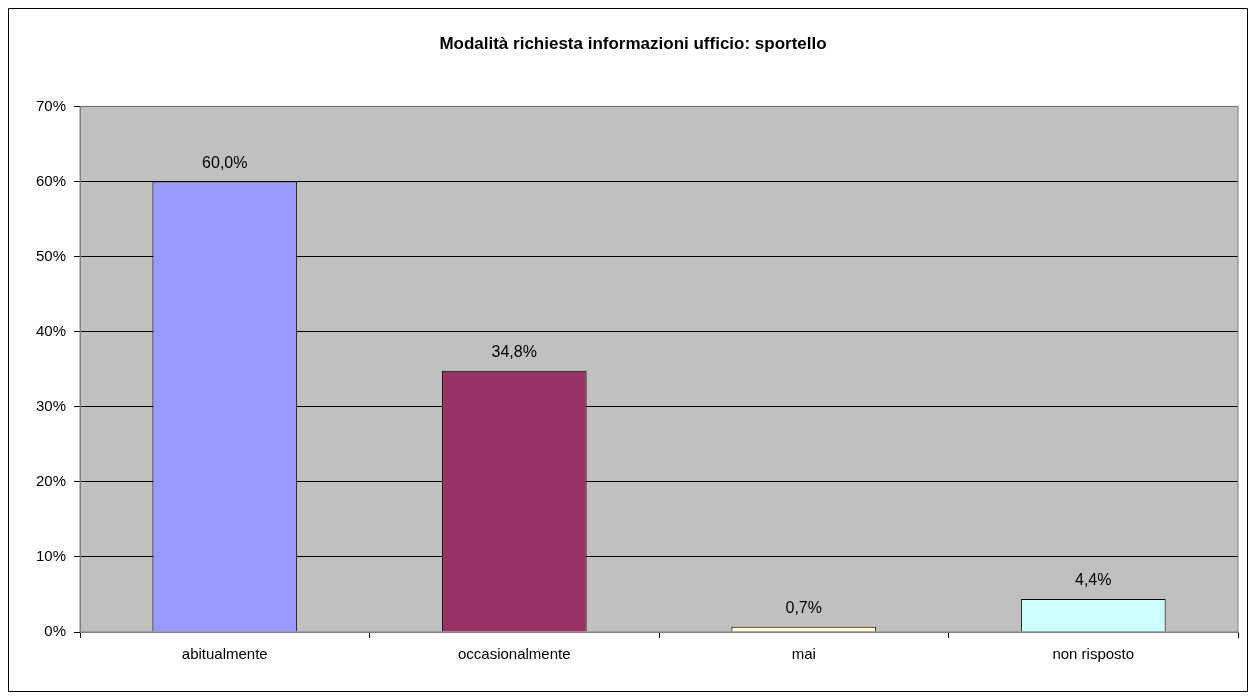 This screenshot has height=700, width=1256. What do you see at coordinates (633, 43) in the screenshot?
I see `chart-title: Modalità richiesta informazioni ufficio: sportello` at bounding box center [633, 43].